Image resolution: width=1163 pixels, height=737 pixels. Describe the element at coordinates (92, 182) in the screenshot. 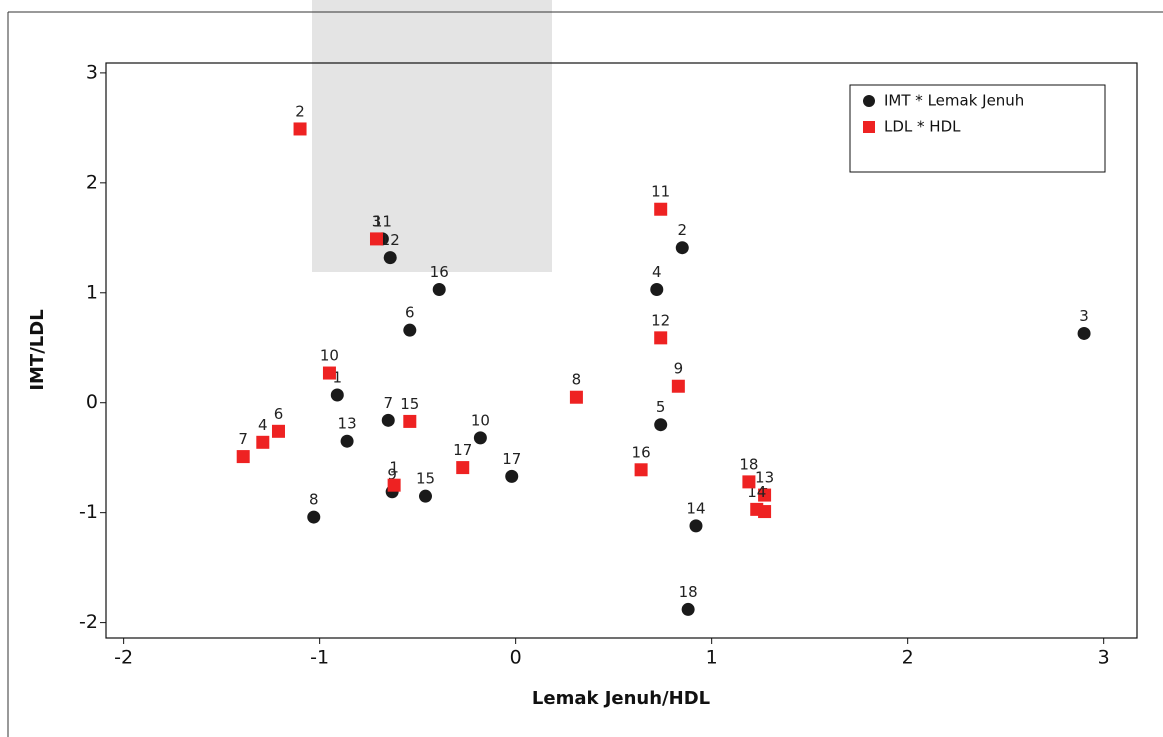

I see `y-tick-label: 2` at that location.